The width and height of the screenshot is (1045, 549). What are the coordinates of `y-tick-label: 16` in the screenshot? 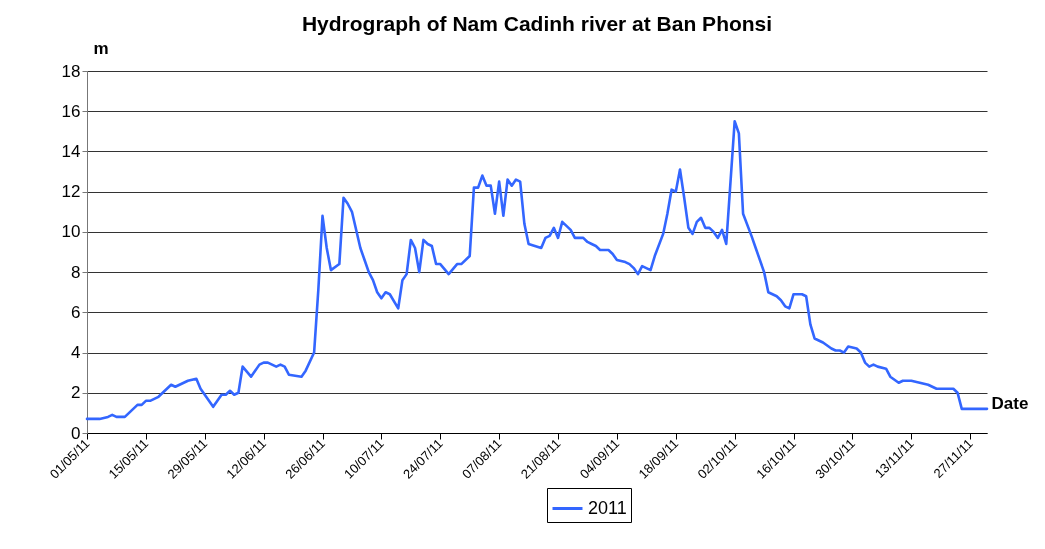 It's located at (71, 111).